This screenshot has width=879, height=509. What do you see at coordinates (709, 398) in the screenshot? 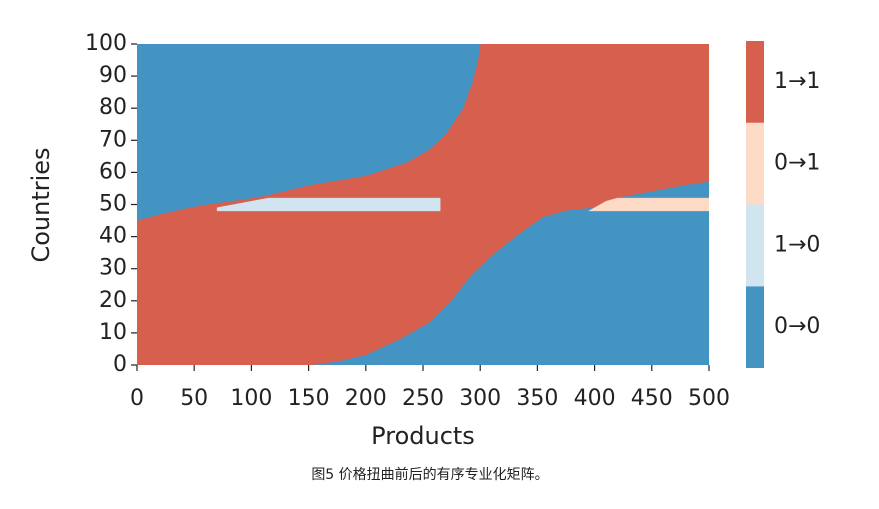
I see `x-tick-label: 500` at bounding box center [709, 398].